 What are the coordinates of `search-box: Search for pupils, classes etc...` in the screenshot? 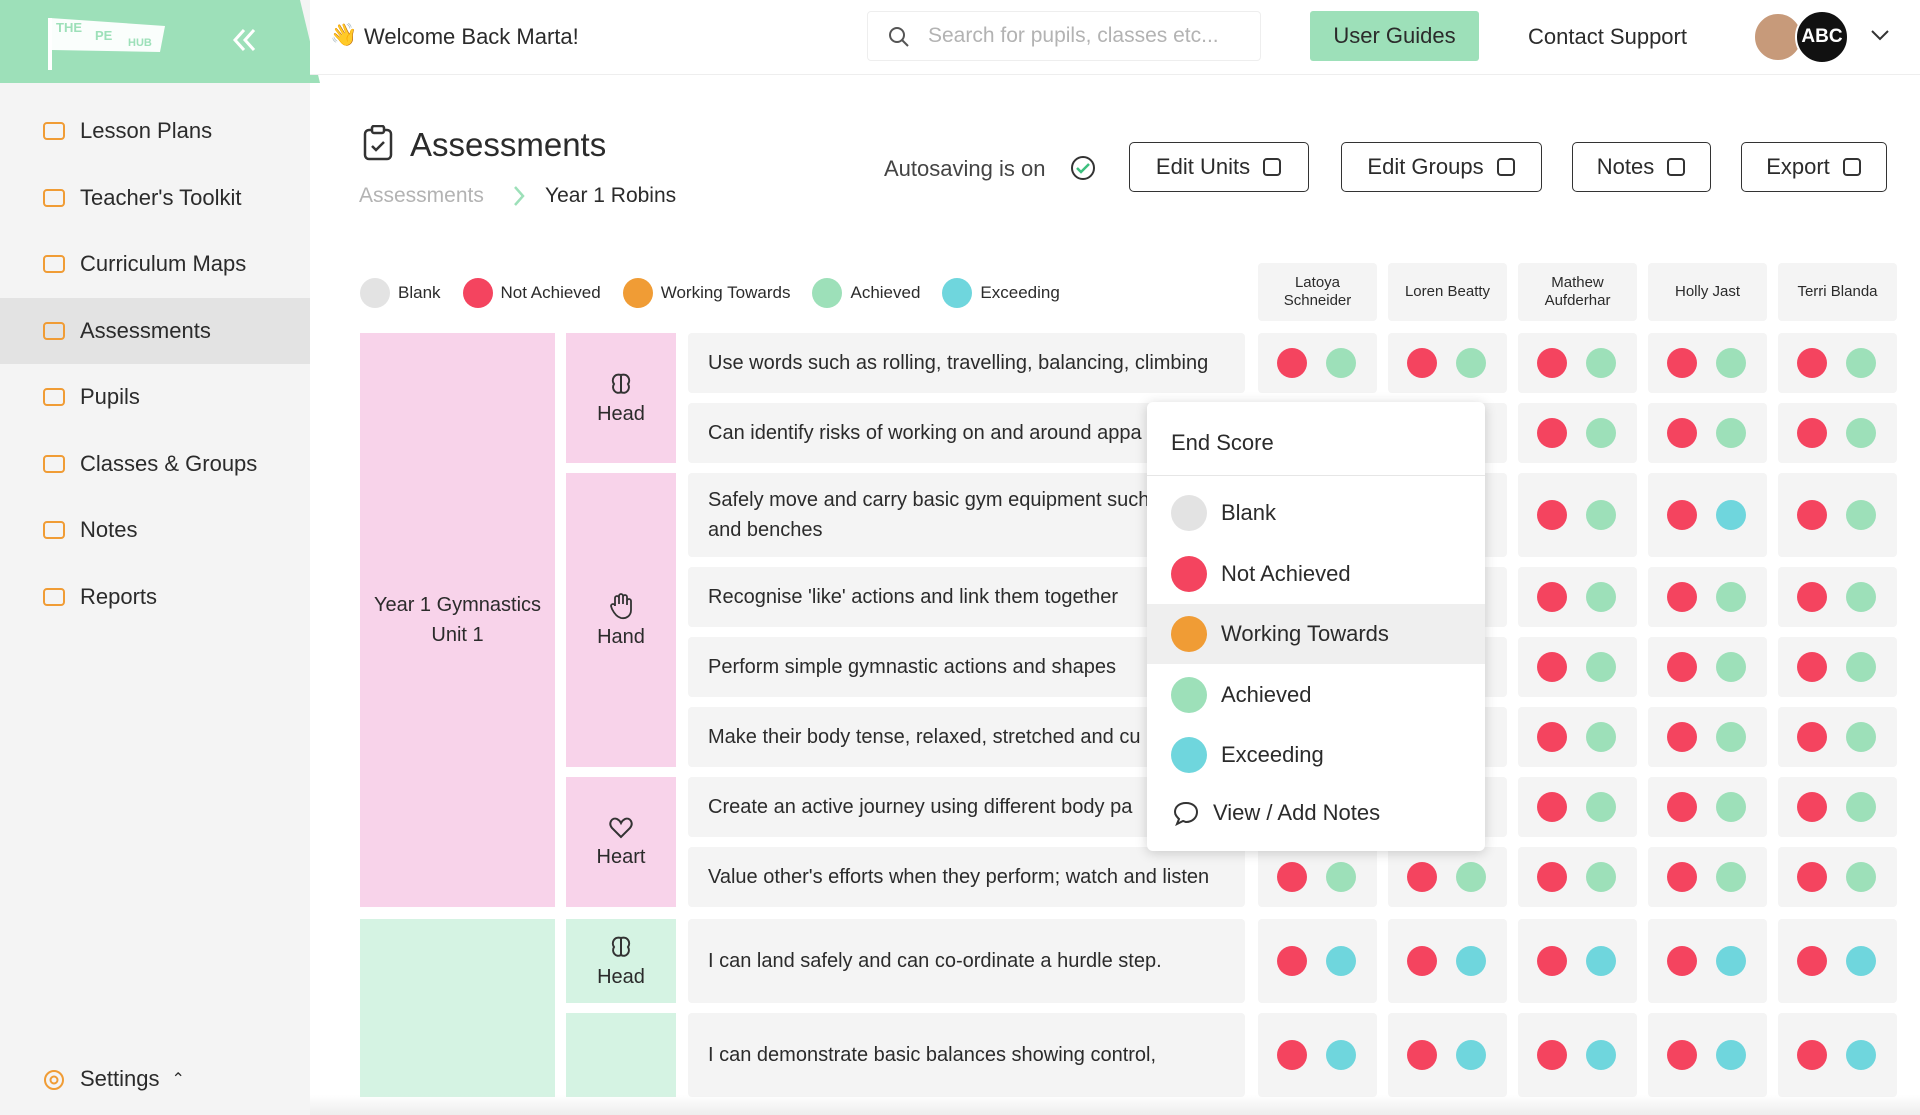 It's located at (1064, 36).